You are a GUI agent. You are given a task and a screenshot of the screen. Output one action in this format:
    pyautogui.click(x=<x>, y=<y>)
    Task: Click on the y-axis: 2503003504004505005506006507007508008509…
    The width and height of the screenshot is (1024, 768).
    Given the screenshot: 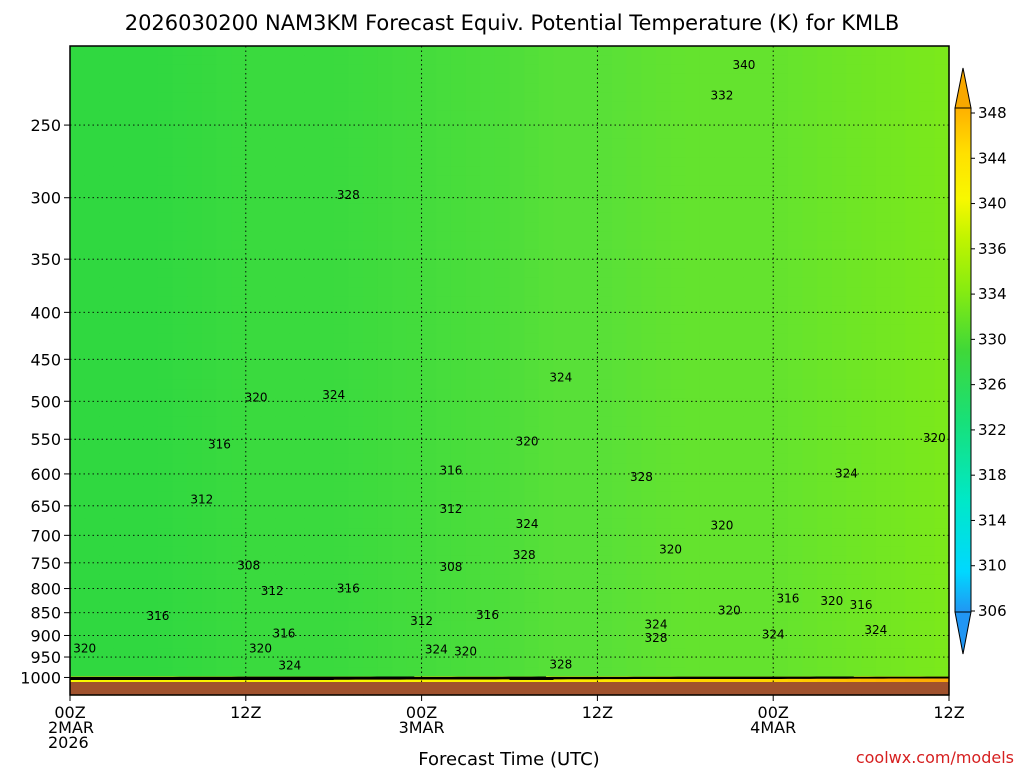 What is the action you would take?
    pyautogui.click(x=45, y=401)
    